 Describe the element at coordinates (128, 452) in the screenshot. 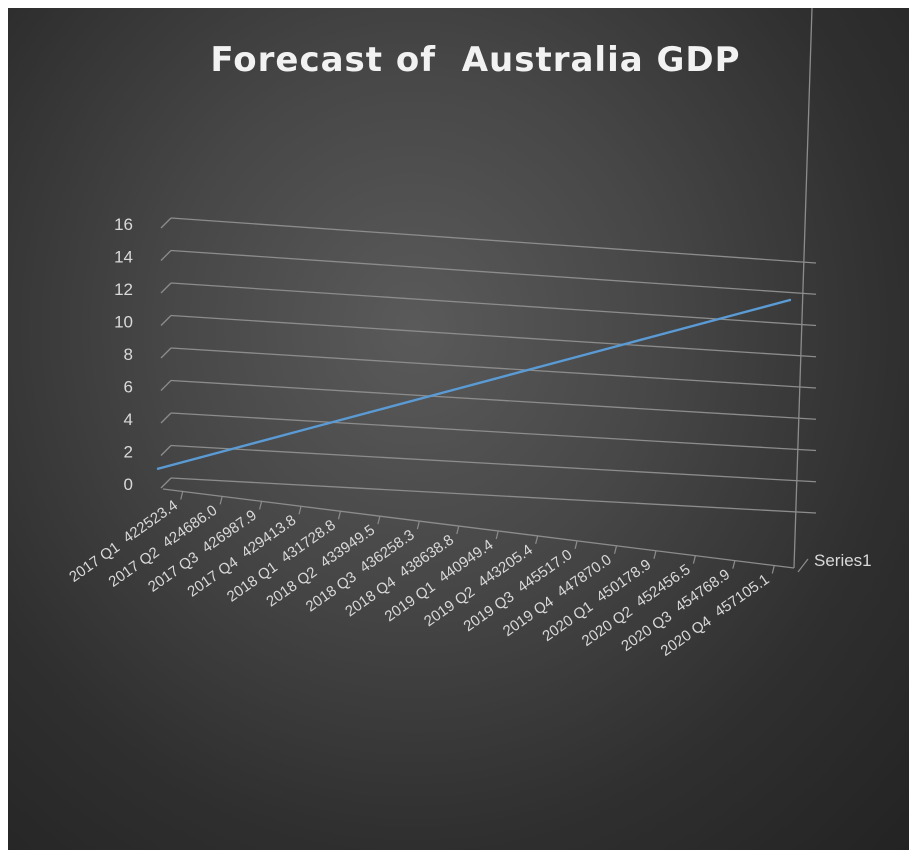

I see `y-tick-label: 2` at that location.